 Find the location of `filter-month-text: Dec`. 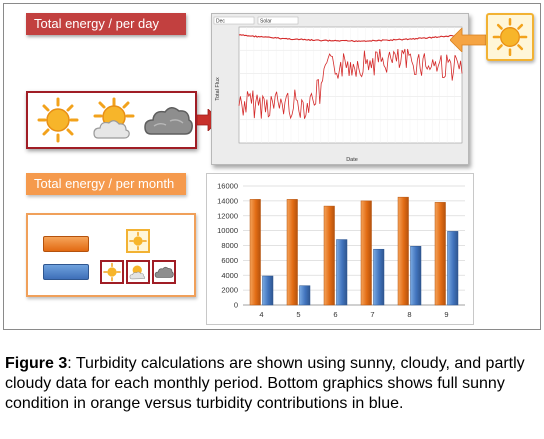

filter-month-text: Dec is located at coordinates (220, 22).